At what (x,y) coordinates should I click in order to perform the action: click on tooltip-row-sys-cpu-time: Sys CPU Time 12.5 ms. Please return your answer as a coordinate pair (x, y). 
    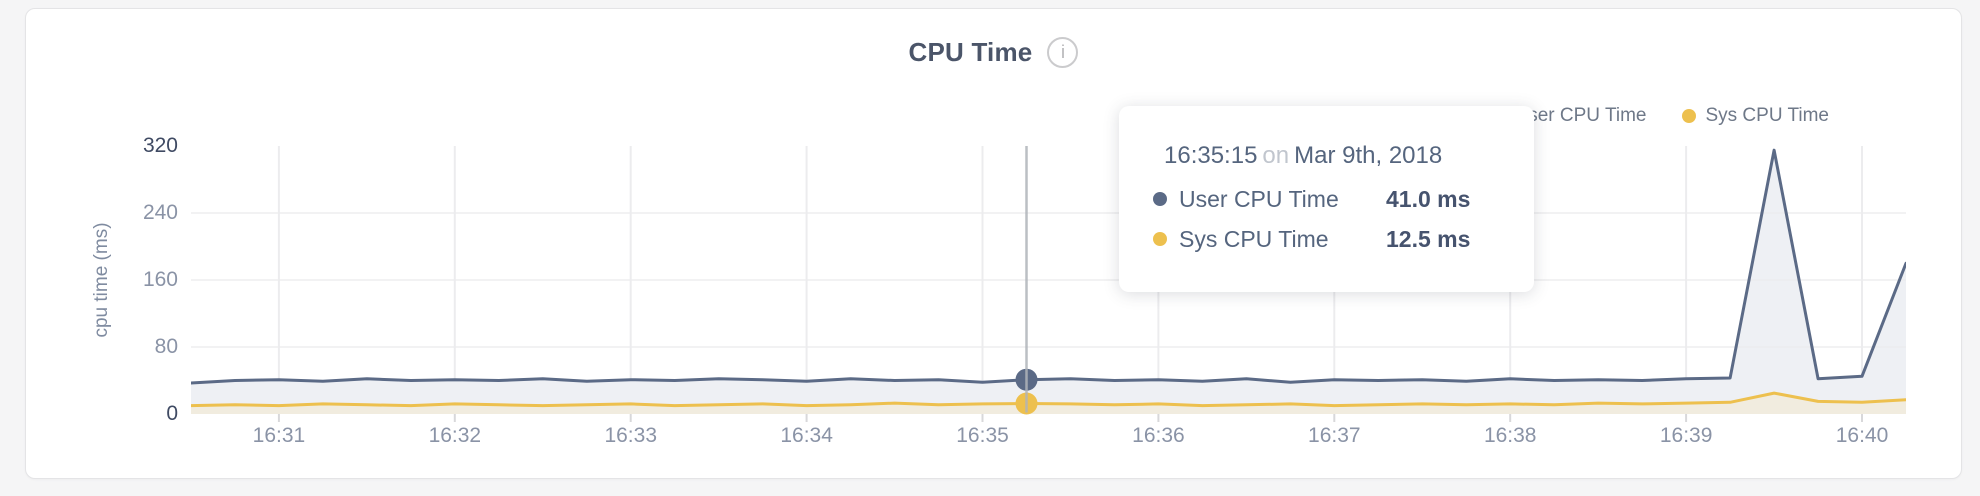
    Looking at the image, I should click on (1343, 239).